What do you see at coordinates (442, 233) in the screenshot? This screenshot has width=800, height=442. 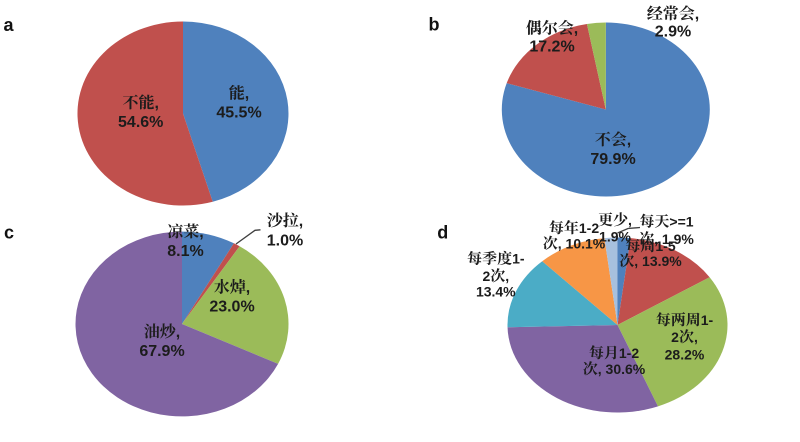 I see `svg-text: d` at bounding box center [442, 233].